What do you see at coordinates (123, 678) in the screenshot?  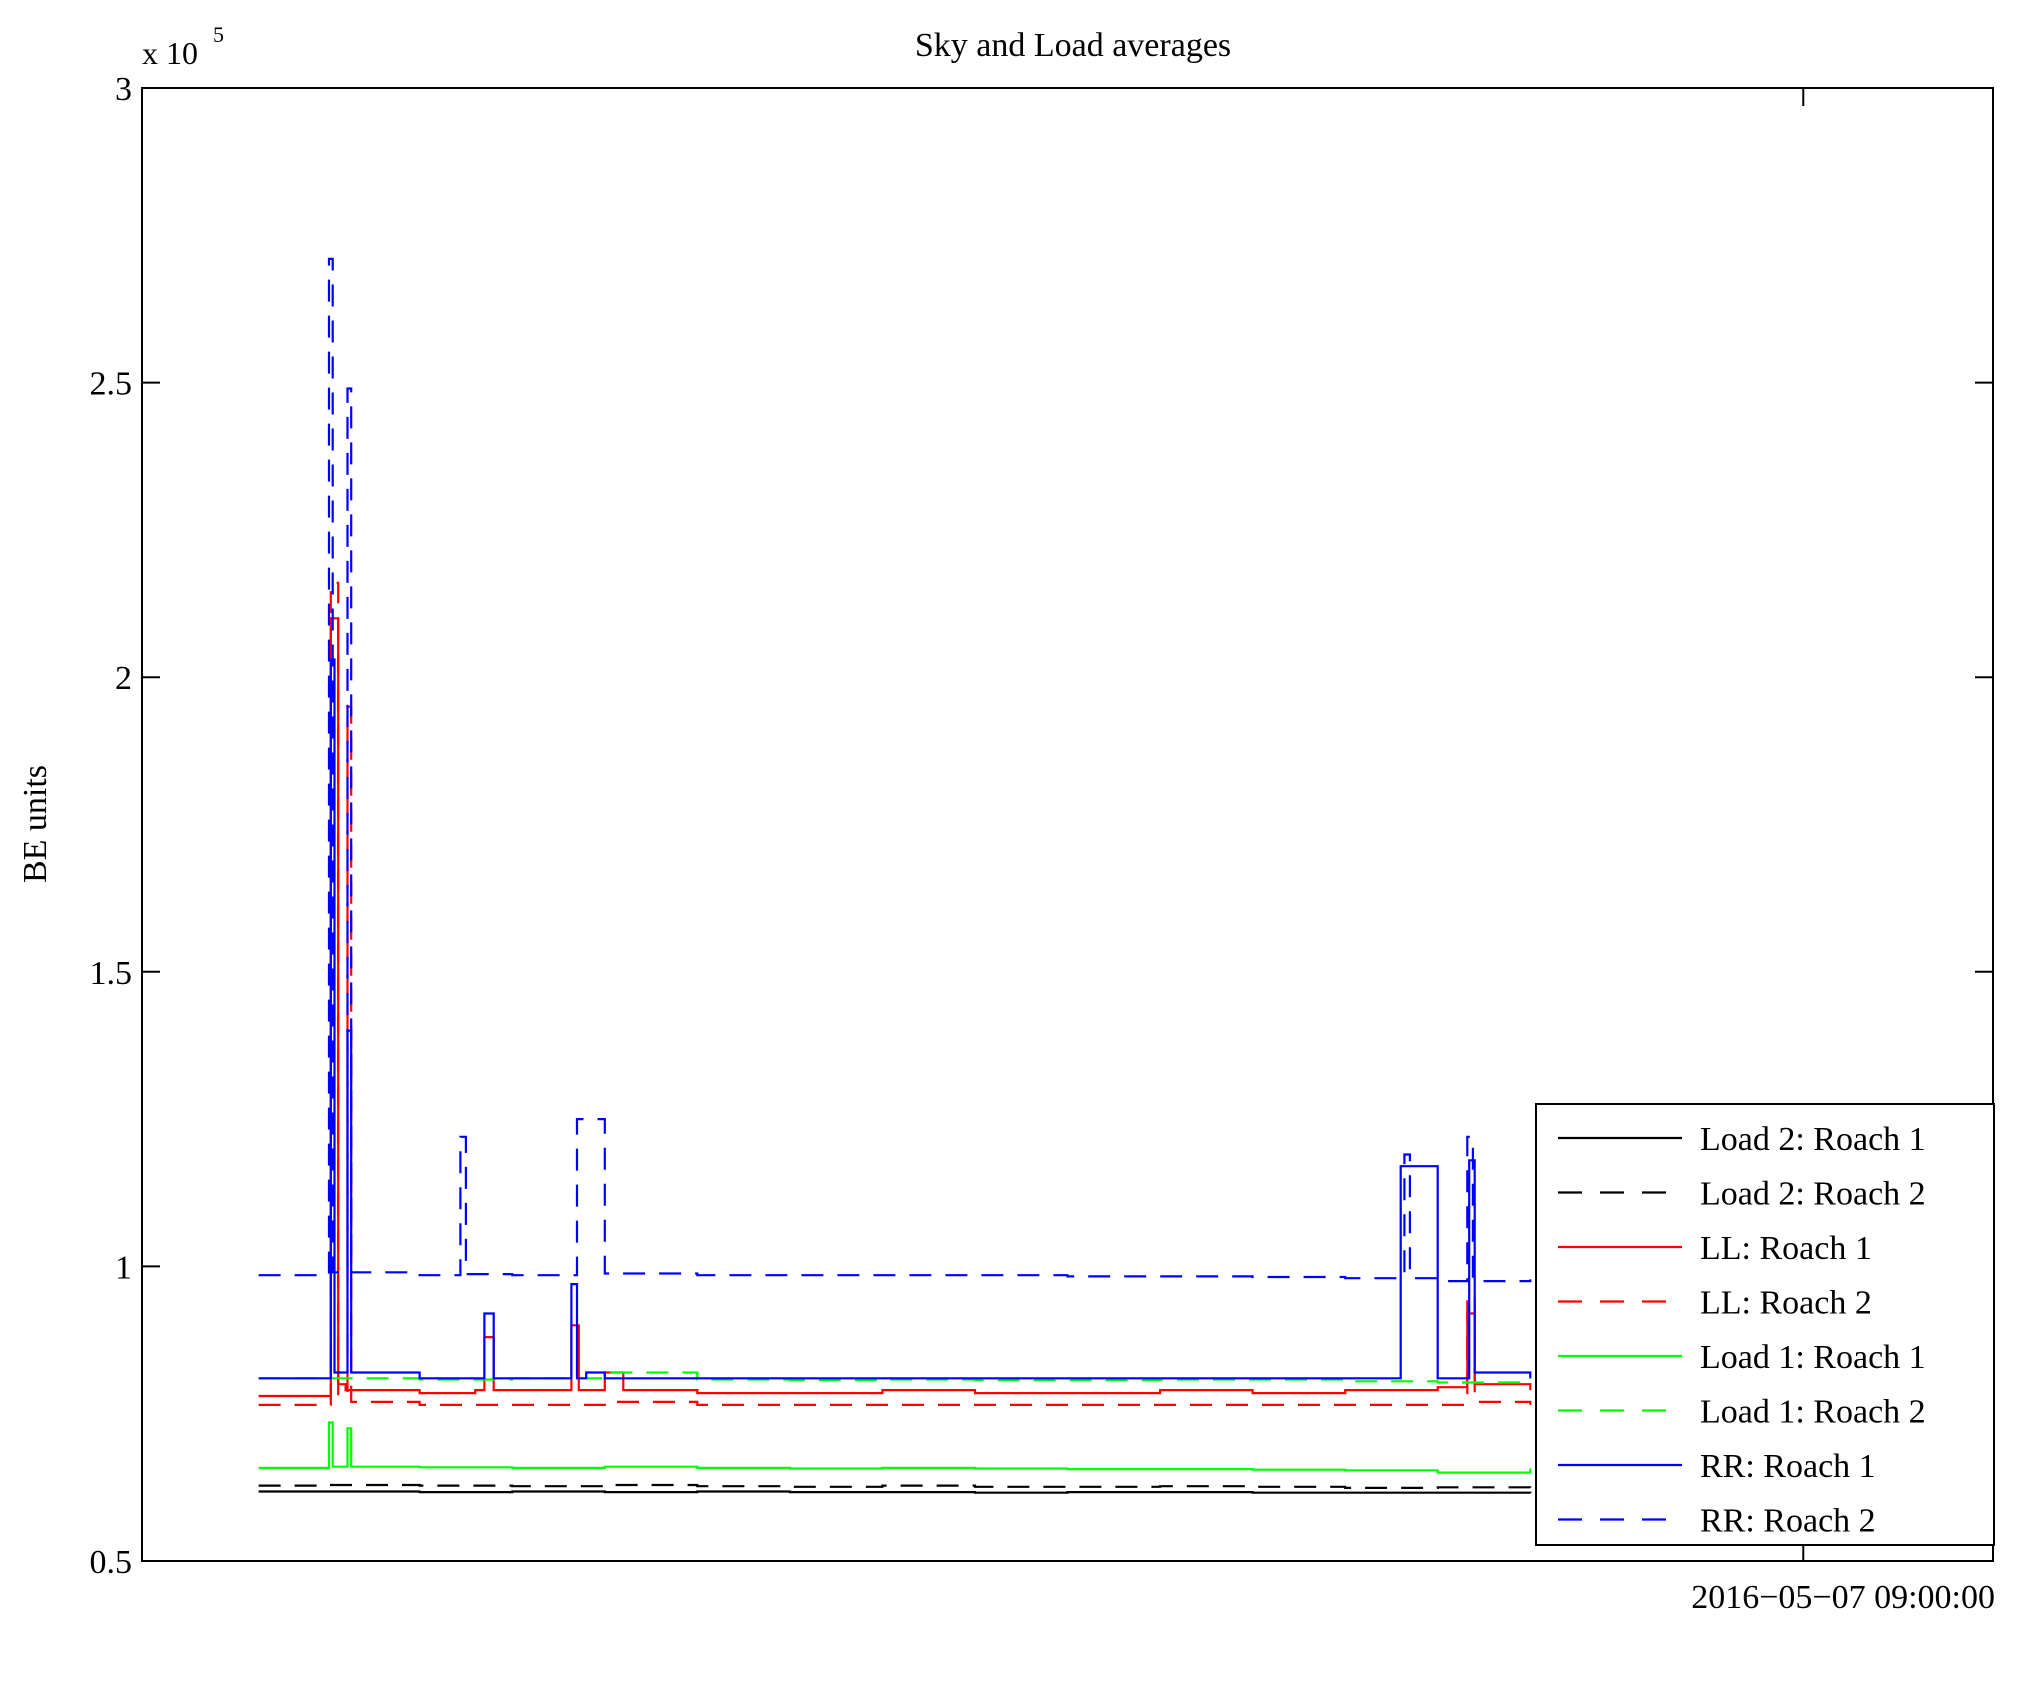 I see `y-tick-label-4: 2` at bounding box center [123, 678].